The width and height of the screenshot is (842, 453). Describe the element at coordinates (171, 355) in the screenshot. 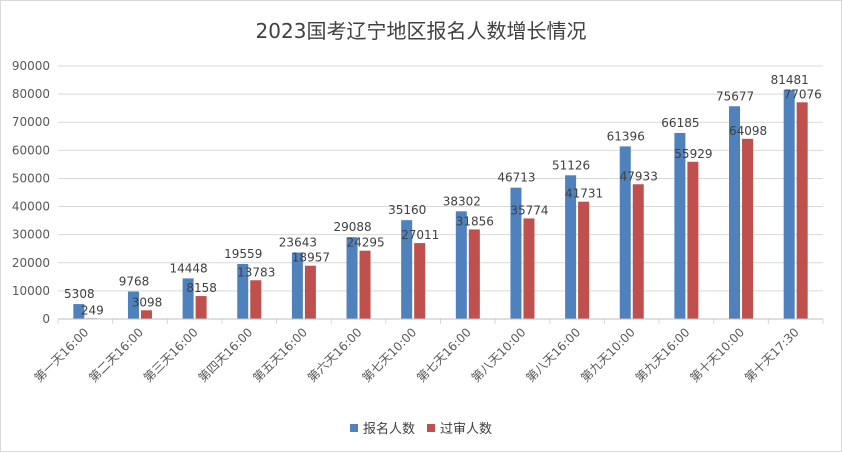

I see `x-tick-label: 第三天16:00` at that location.